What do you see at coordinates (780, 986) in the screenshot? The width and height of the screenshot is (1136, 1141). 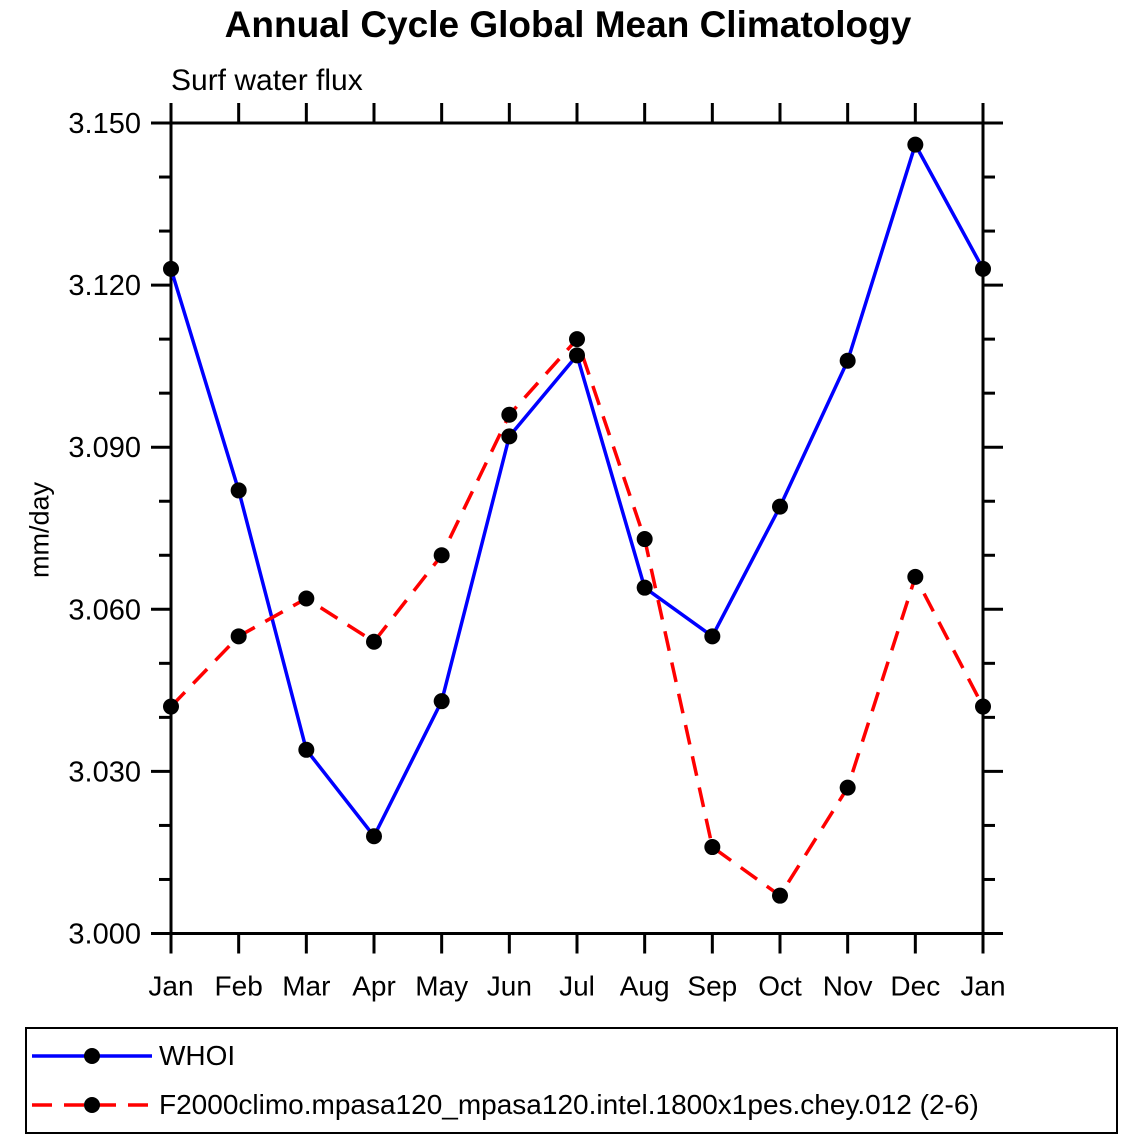 I see `svg-text: Oct` at bounding box center [780, 986].